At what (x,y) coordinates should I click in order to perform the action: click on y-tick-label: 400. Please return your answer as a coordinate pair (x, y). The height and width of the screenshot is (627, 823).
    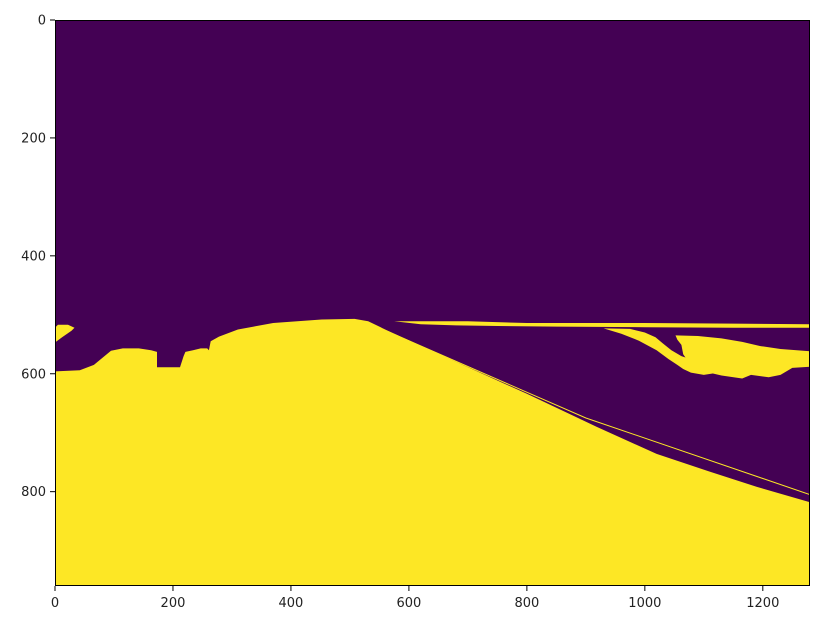
    Looking at the image, I should click on (33, 256).